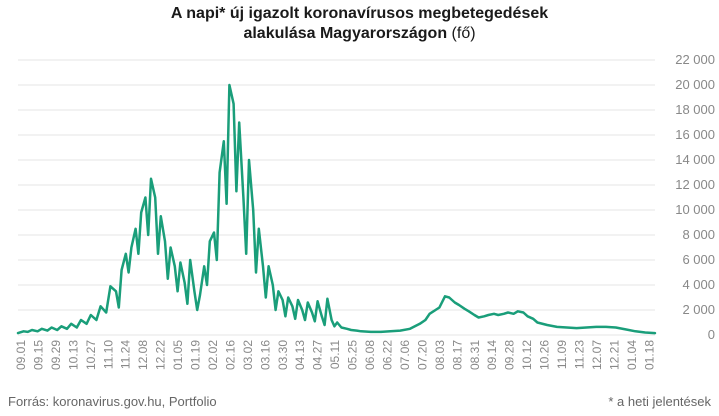 Image resolution: width=719 pixels, height=416 pixels. Describe the element at coordinates (659, 401) in the screenshot. I see `footnote: * a heti jelentések` at that location.